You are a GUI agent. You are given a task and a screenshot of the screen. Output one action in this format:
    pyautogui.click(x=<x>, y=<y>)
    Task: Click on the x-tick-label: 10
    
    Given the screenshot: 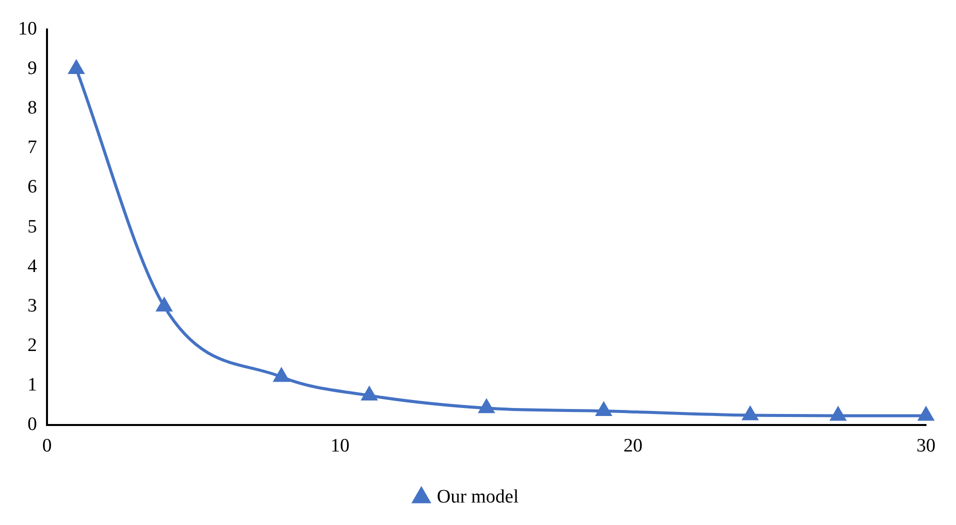 What is the action you would take?
    pyautogui.click(x=340, y=446)
    